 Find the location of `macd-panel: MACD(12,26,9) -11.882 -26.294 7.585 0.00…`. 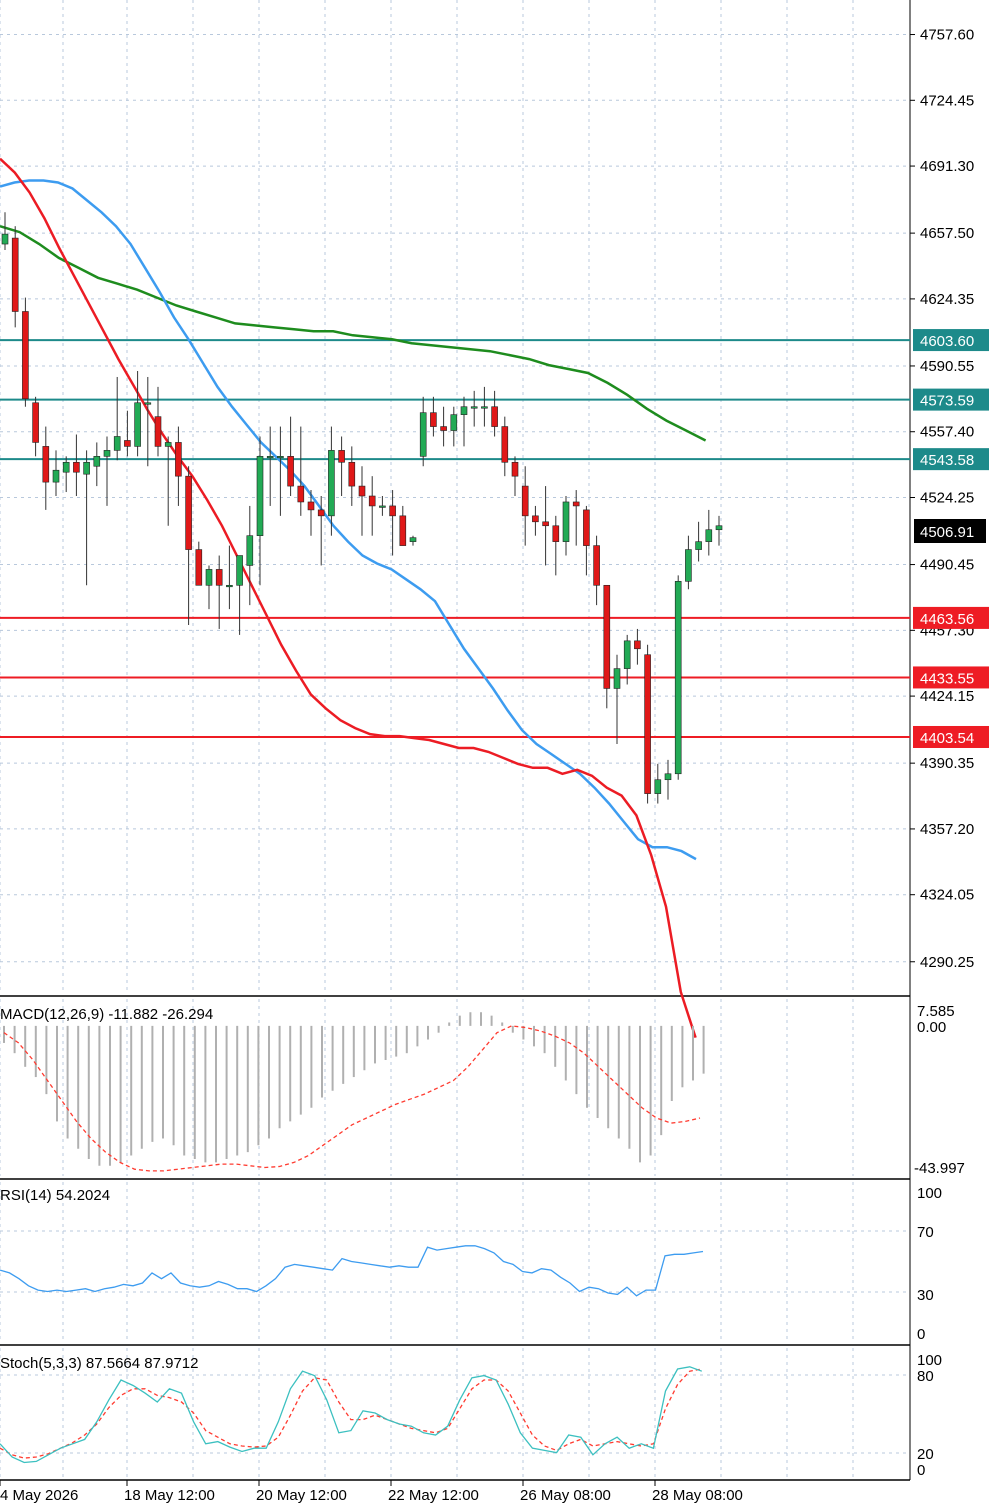

macd-panel: MACD(12,26,9) -11.882 -26.294 7.585 0.00… is located at coordinates (482, 1090).